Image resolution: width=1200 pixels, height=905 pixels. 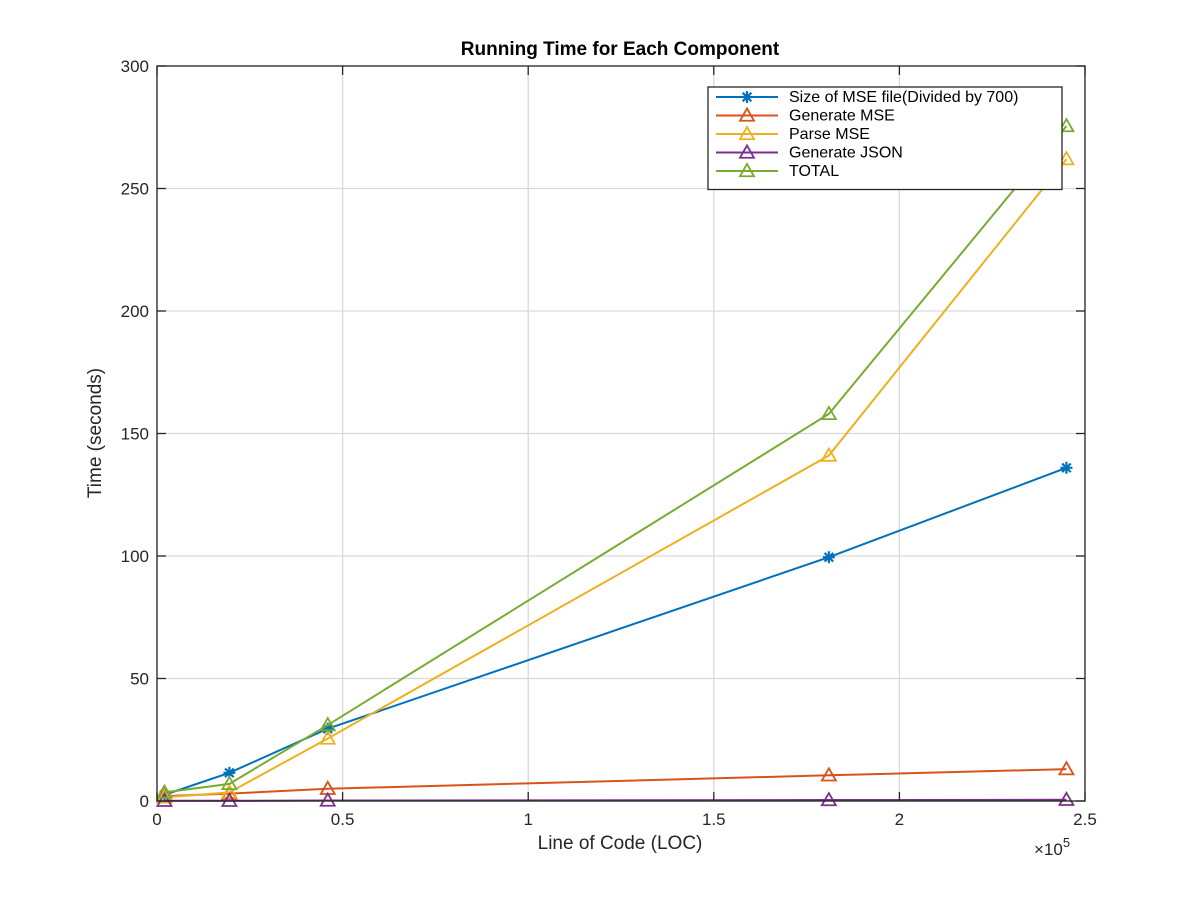 What do you see at coordinates (829, 134) in the screenshot?
I see `legend-label: Parse MSE` at bounding box center [829, 134].